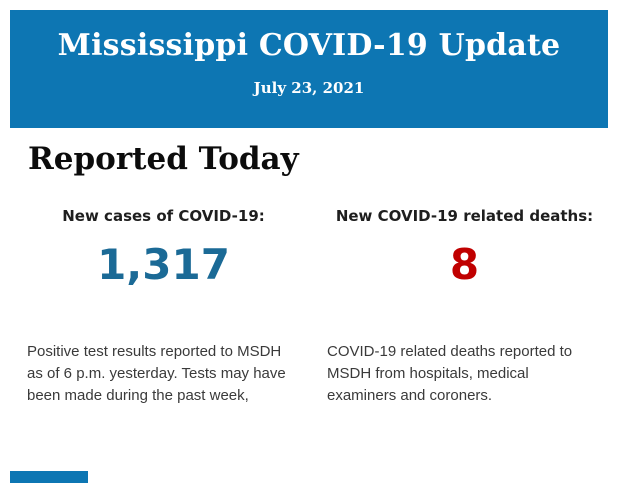 The height and width of the screenshot is (483, 620). What do you see at coordinates (309, 45) in the screenshot?
I see `page-title: Mississippi COVID-19 Update` at bounding box center [309, 45].